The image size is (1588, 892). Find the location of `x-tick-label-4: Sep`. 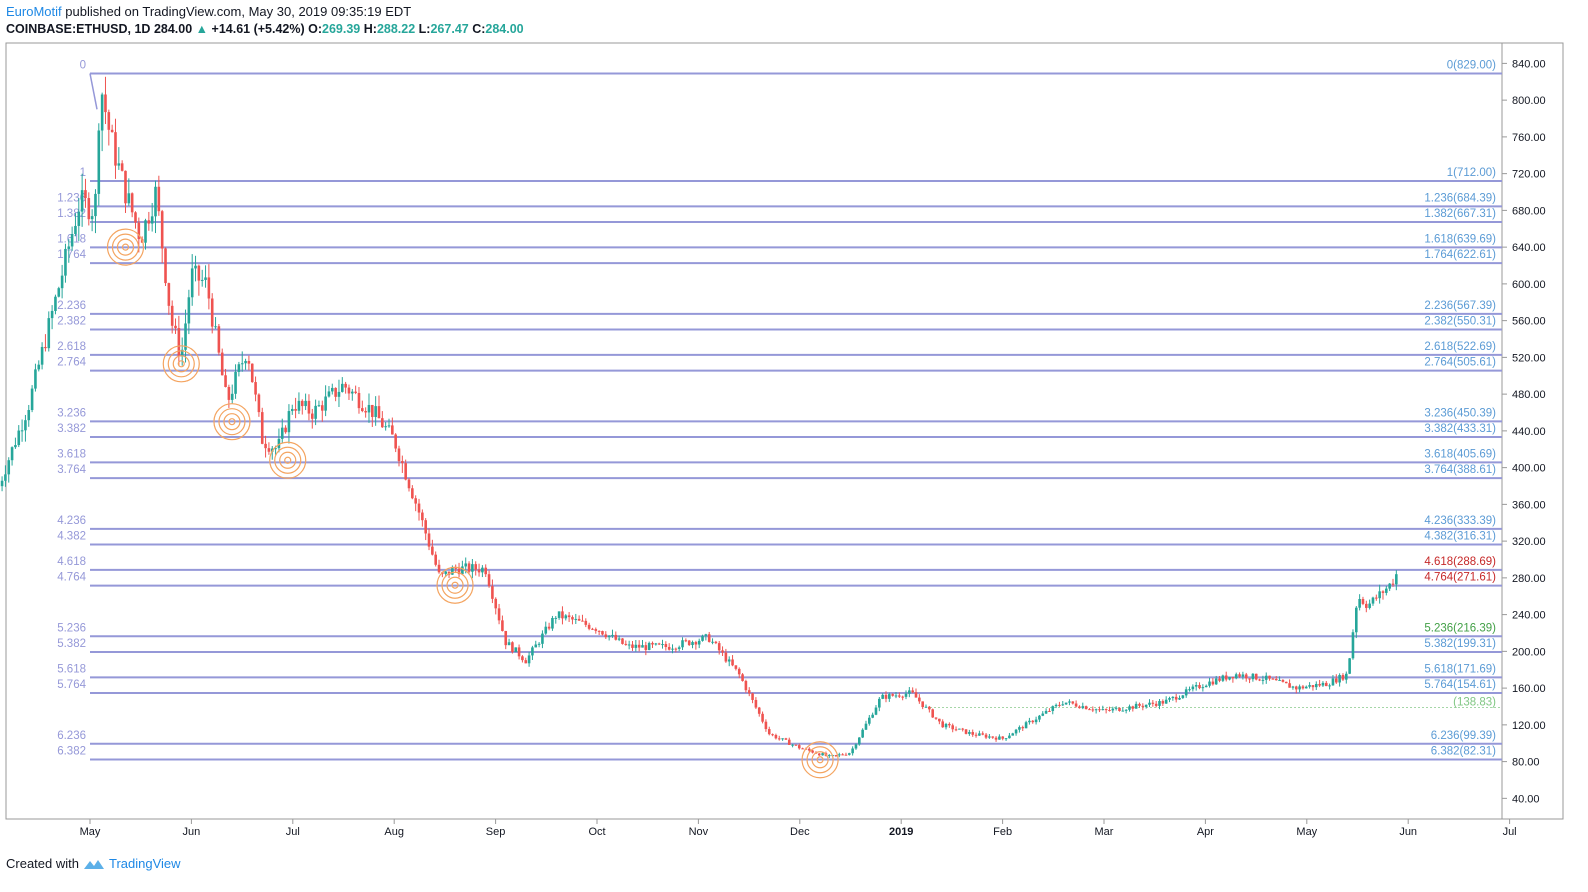

x-tick-label-4: Sep is located at coordinates (496, 832).